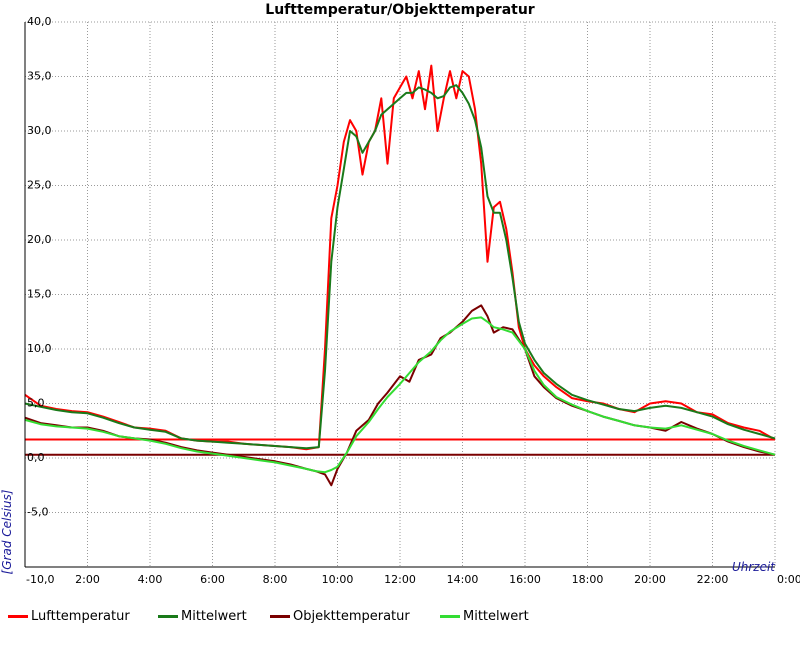 This screenshot has width=800, height=650. I want to click on y-tick-label: 15,0, so click(39, 294).